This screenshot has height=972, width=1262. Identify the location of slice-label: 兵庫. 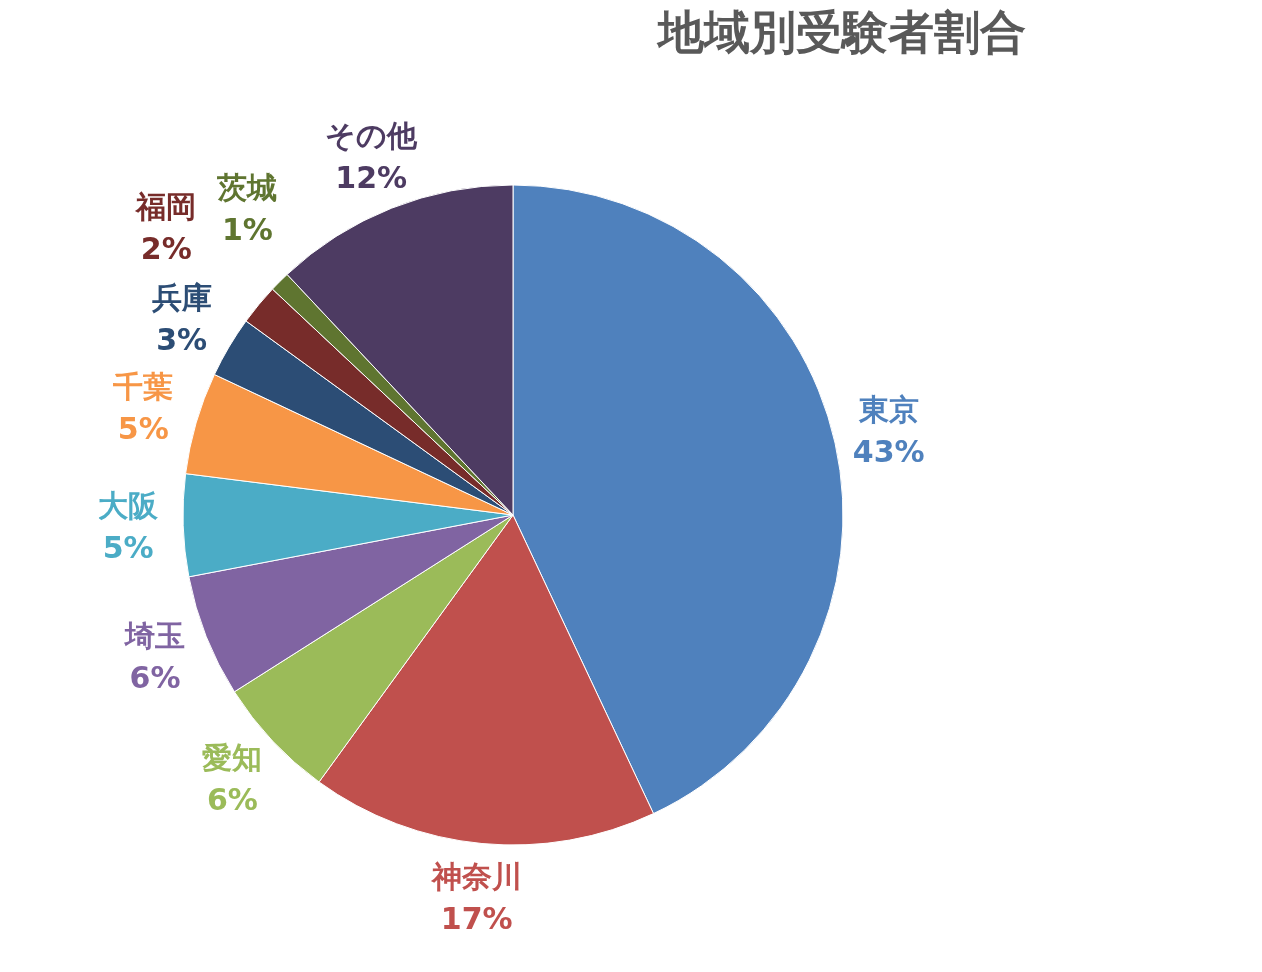
(181, 298).